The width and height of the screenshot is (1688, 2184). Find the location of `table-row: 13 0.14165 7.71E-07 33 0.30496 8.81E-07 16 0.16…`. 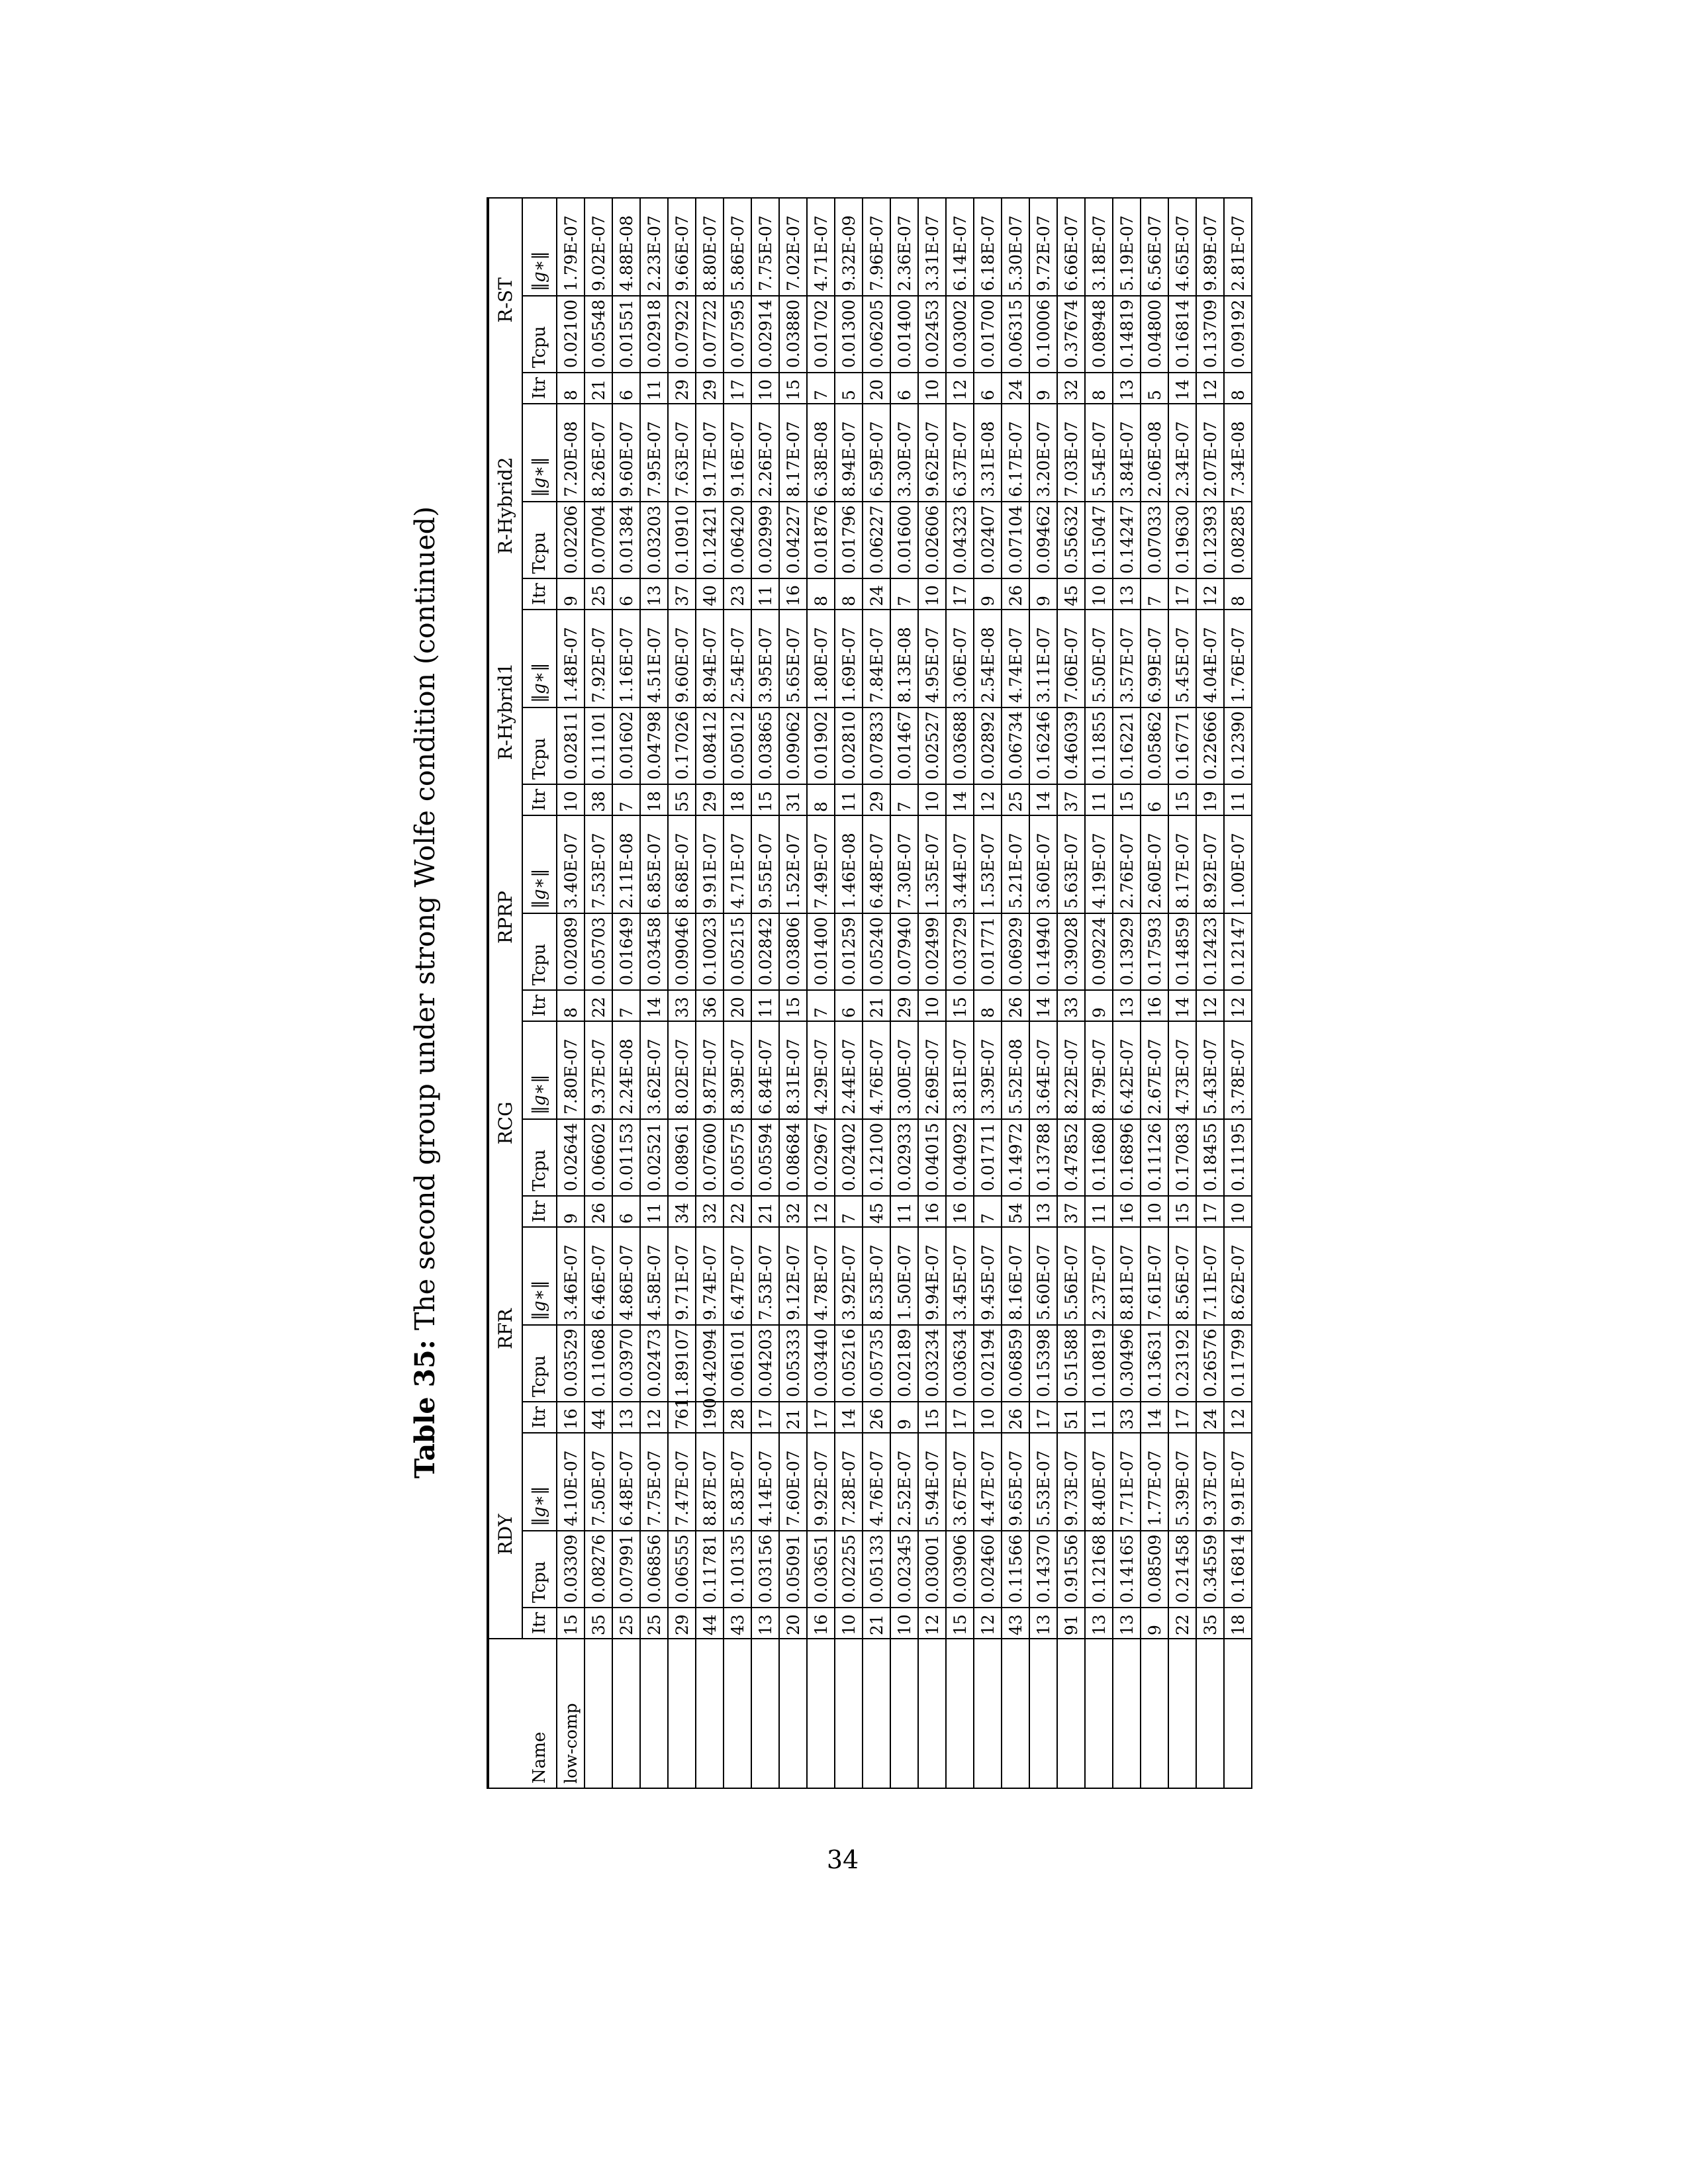

table-row: 13 0.14165 7.71E-07 33 0.30496 8.81E-07 16 0.16… is located at coordinates (1127, 993).